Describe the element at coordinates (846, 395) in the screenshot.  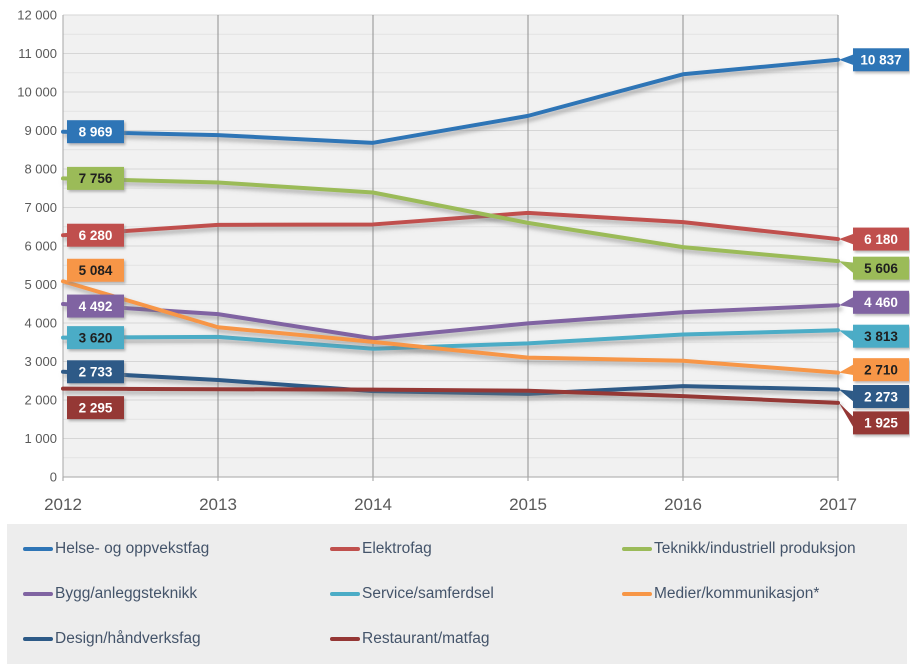
I see `data-label-pointer-design-h-ndverksfag` at that location.